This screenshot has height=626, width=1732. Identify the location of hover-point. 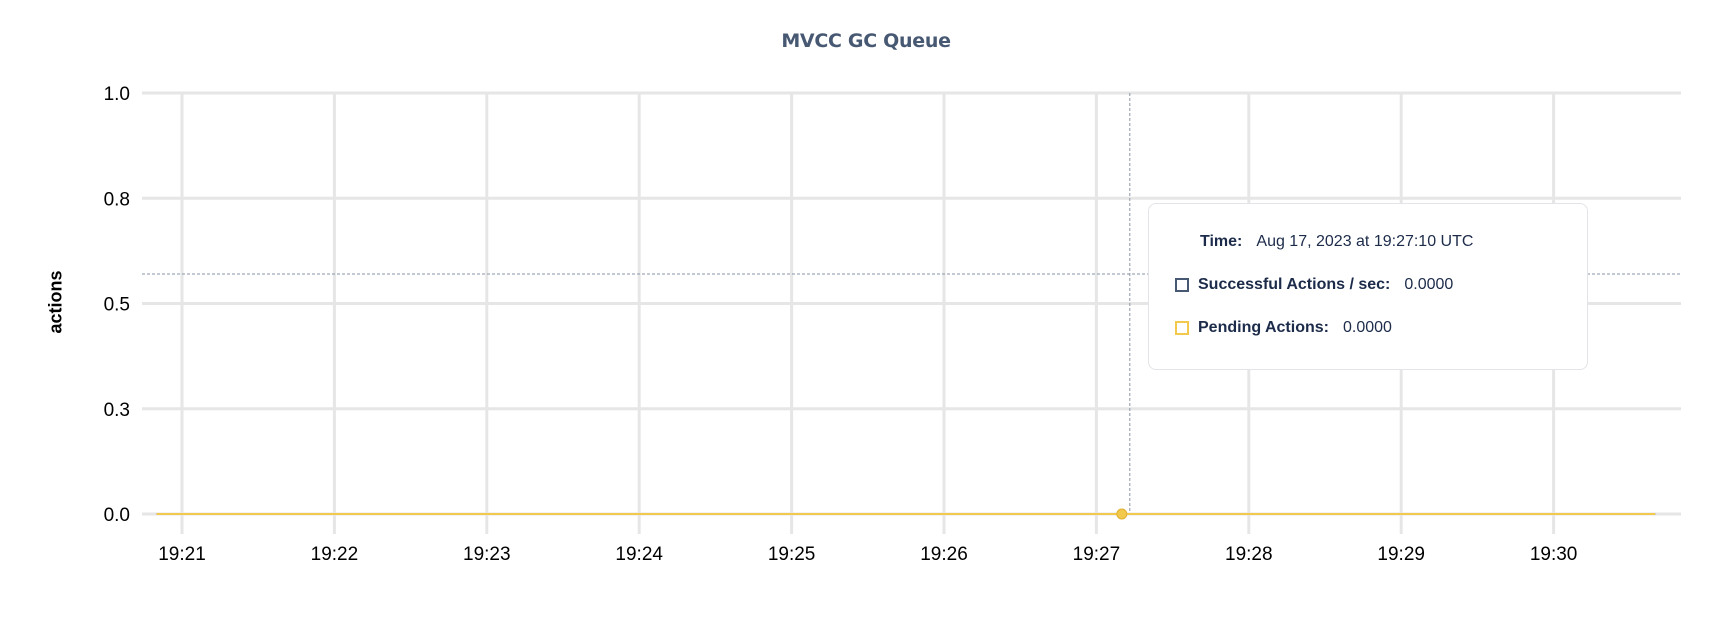
(1122, 514).